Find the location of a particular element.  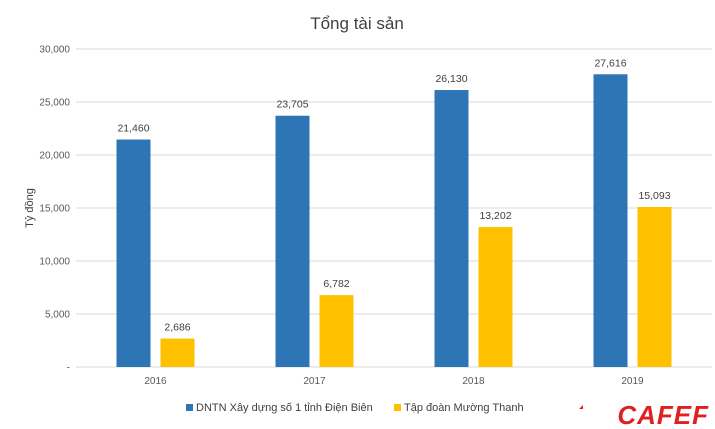

legend-label-series-1: DNTN Xây dựng số 1 tỉnh Điện Biên is located at coordinates (284, 408).